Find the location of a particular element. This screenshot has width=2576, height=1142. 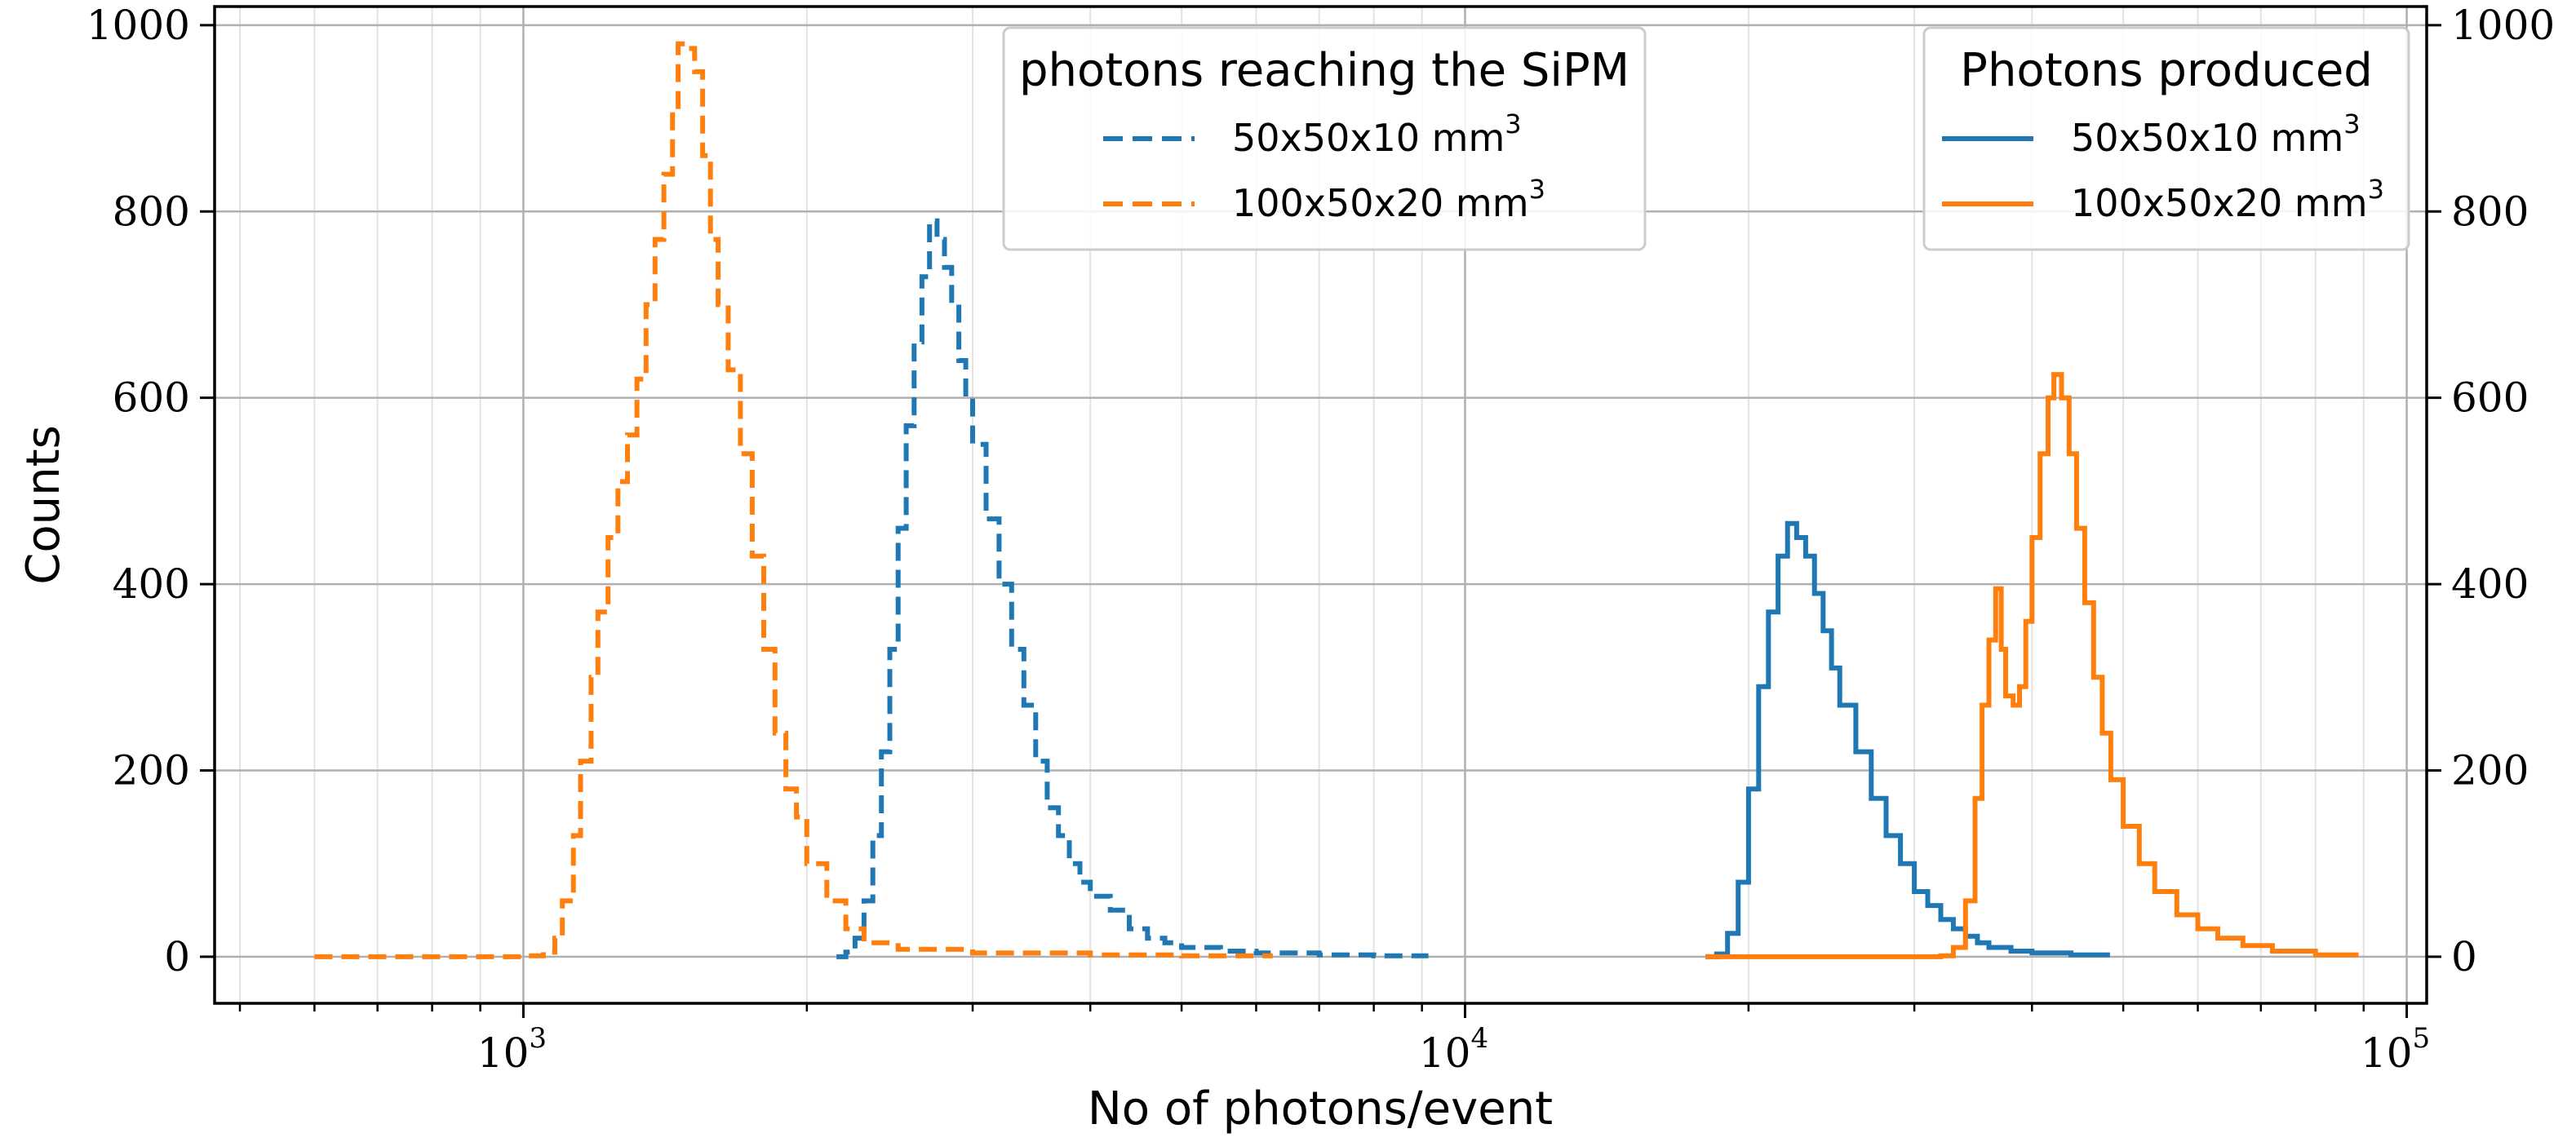

x-tick-label: 10⁵ is located at coordinates (2395, 1049).